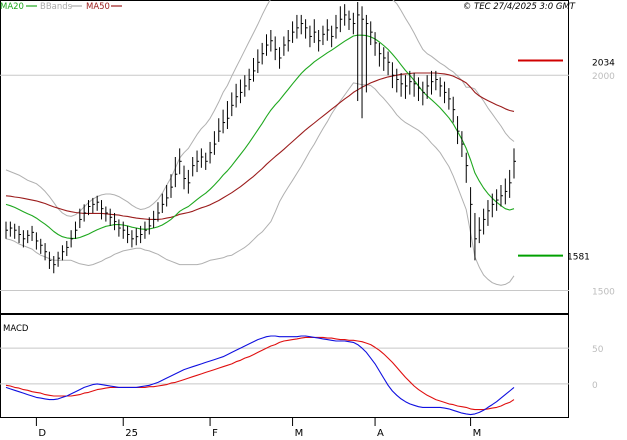  I want to click on legend: MA20 BBands MA50, so click(61, 7).